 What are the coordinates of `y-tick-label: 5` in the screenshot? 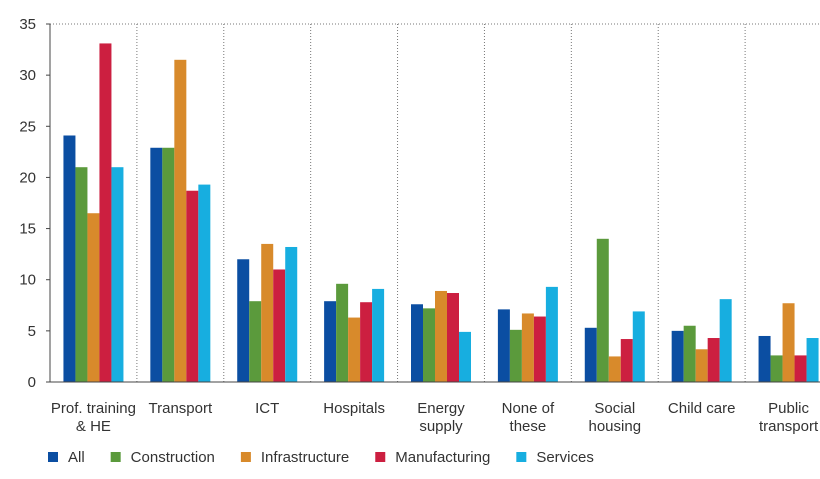 It's located at (32, 331).